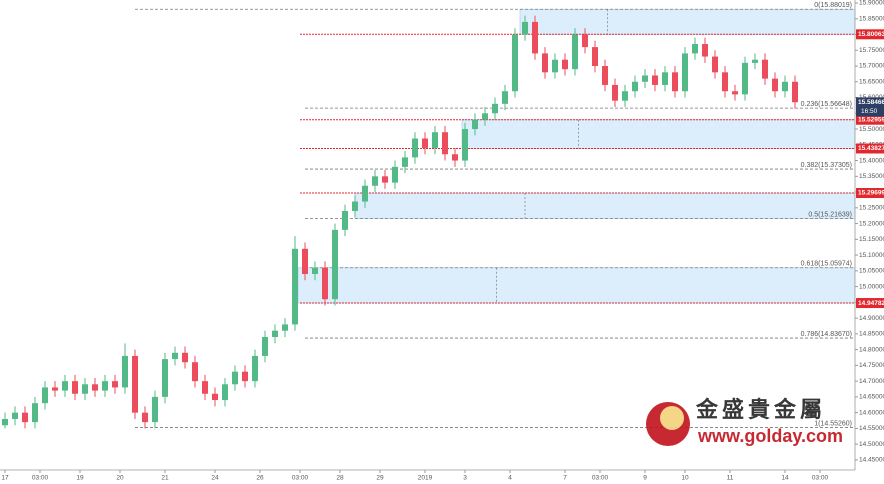 This screenshot has height=484, width=884. Describe the element at coordinates (871, 160) in the screenshot. I see `y-tick-label: 15.40000` at that location.